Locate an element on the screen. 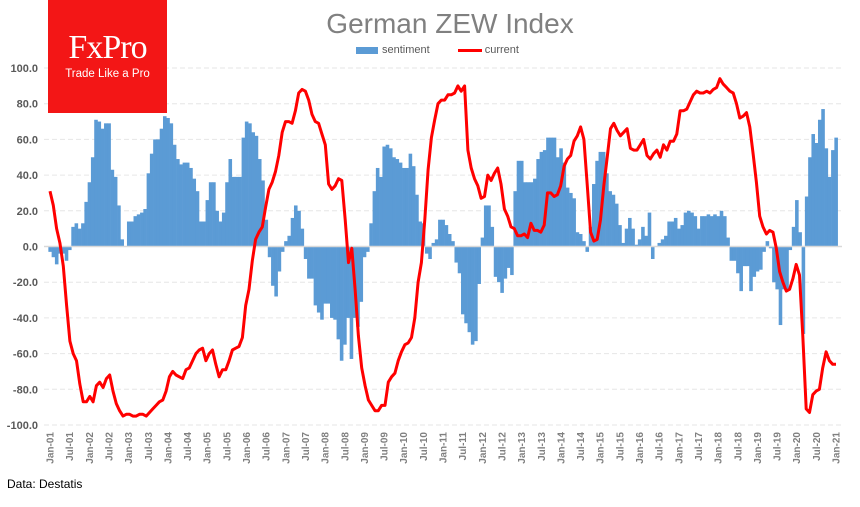 The height and width of the screenshot is (507, 860). x-tick-label: Jul-01 is located at coordinates (70, 446).